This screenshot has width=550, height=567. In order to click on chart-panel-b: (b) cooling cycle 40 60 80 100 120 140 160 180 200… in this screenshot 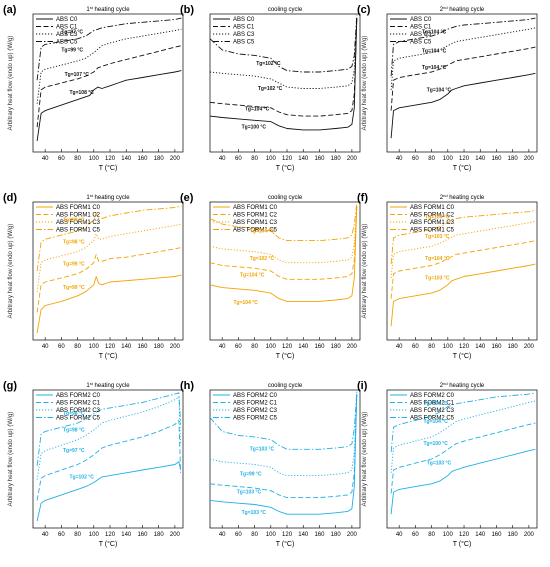, I will do `click(270, 88)`.